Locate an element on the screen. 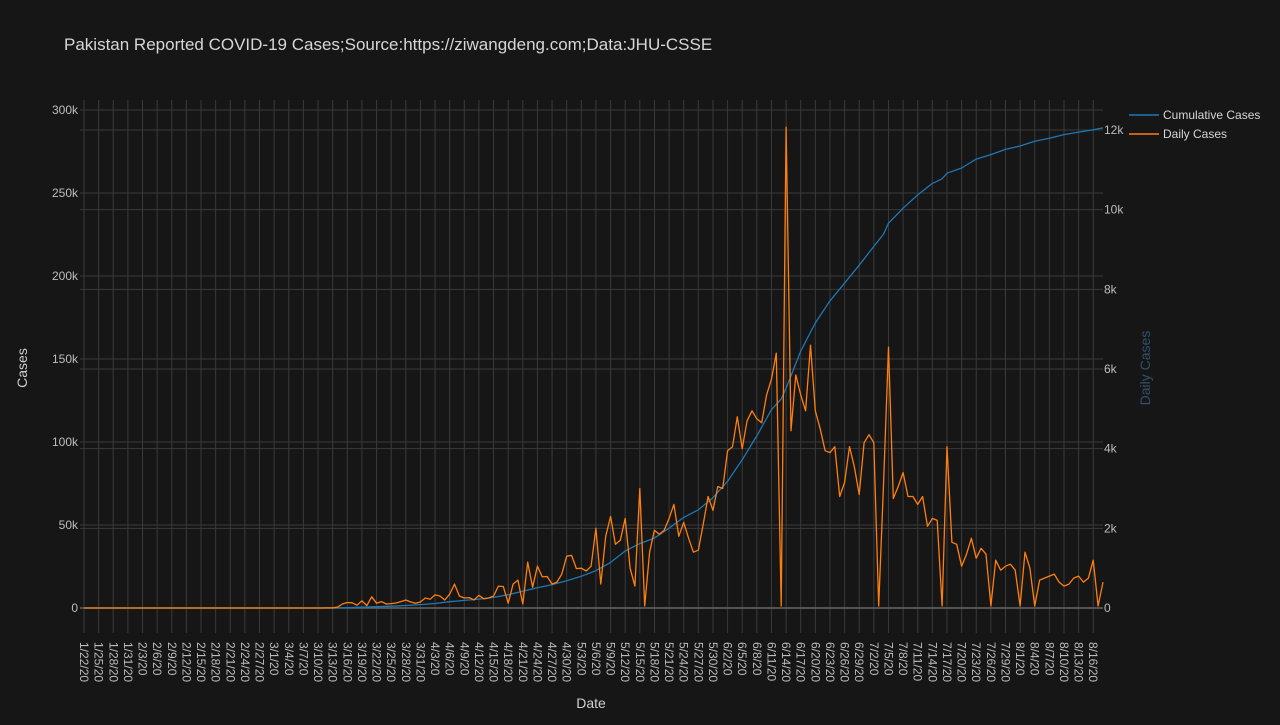 The height and width of the screenshot is (725, 1280). x-tick-label: 2/15/20 is located at coordinates (201, 662).